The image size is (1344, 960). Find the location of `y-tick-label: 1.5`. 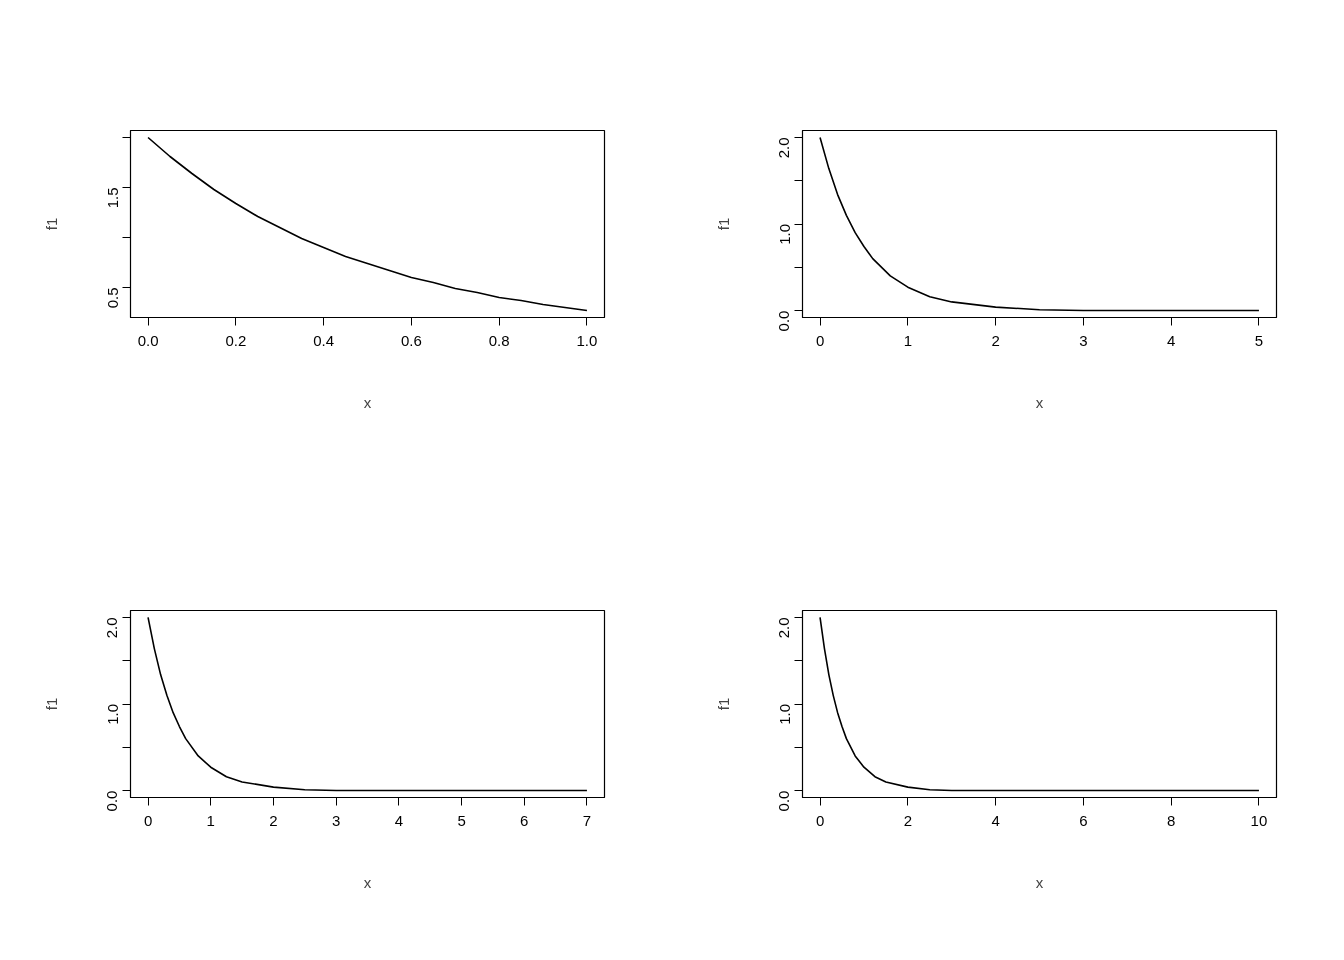

y-tick-label: 1.5 is located at coordinates (112, 198).